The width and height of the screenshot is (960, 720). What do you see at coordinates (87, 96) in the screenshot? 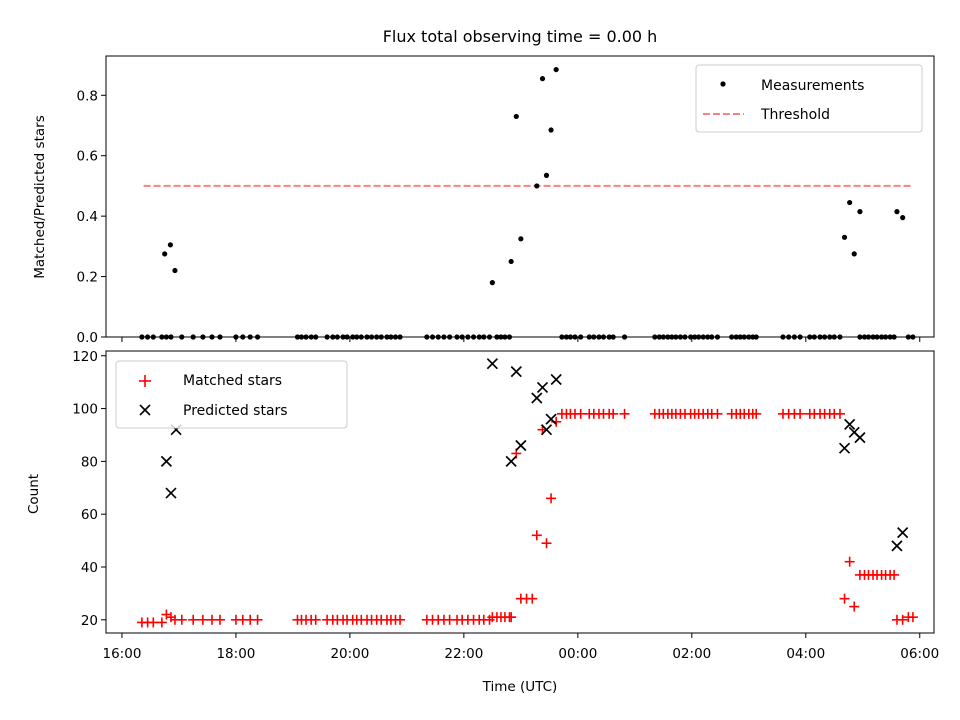
I see `top-y-tick-label: 0.8` at bounding box center [87, 96].